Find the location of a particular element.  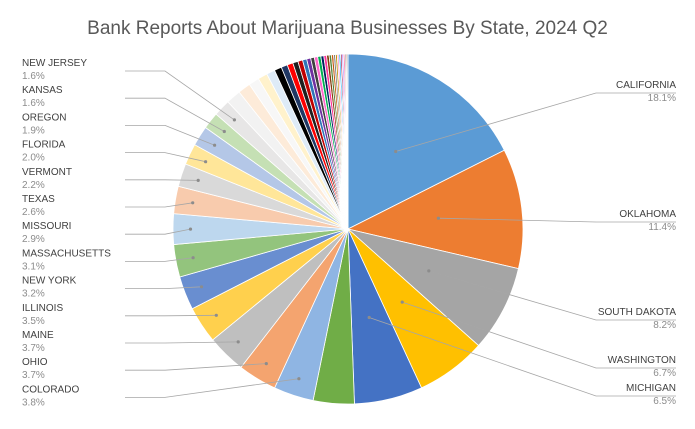

label-missouri: MISSOURI is located at coordinates (46, 226).